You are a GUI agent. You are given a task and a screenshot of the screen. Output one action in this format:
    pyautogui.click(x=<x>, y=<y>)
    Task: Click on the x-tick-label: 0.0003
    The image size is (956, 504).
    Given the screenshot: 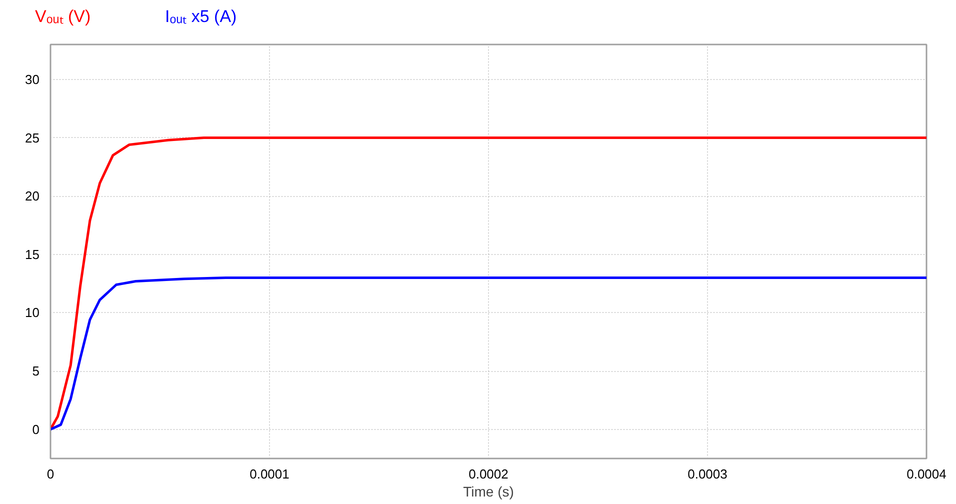 What is the action you would take?
    pyautogui.click(x=708, y=474)
    